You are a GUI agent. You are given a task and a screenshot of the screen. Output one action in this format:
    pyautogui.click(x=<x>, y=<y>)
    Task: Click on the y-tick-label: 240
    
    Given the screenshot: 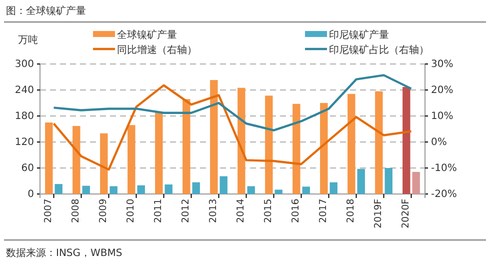 What is the action you would take?
    pyautogui.click(x=24, y=90)
    